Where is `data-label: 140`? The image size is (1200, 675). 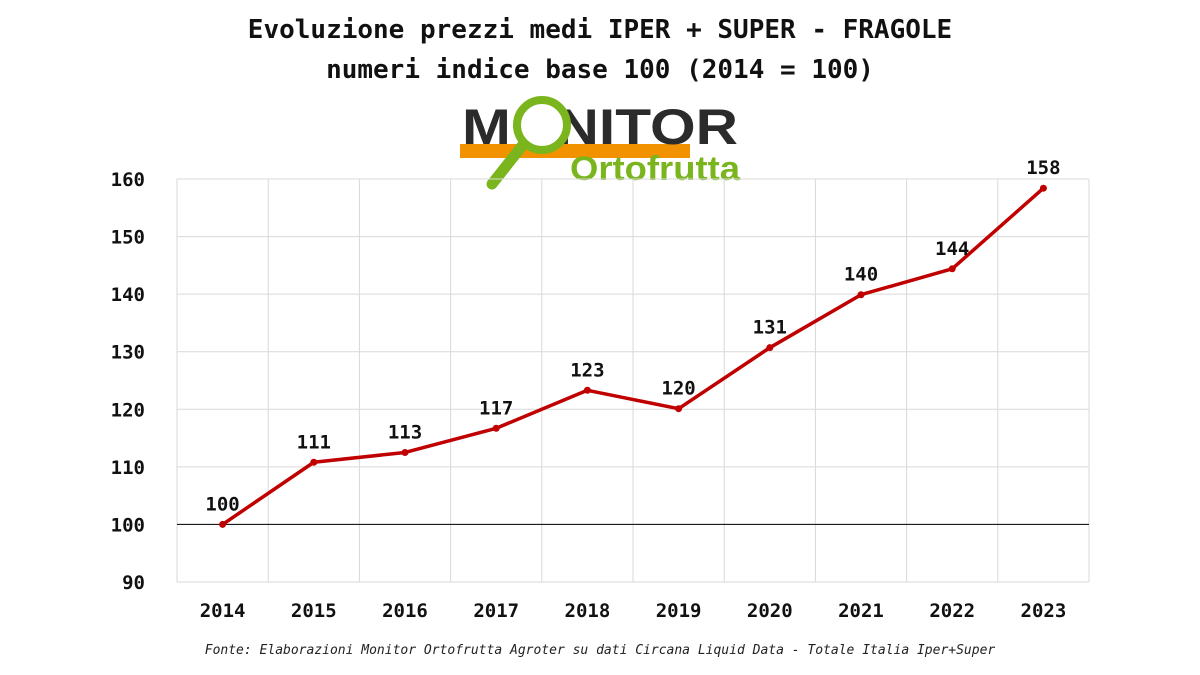
data-label: 140 is located at coordinates (861, 275).